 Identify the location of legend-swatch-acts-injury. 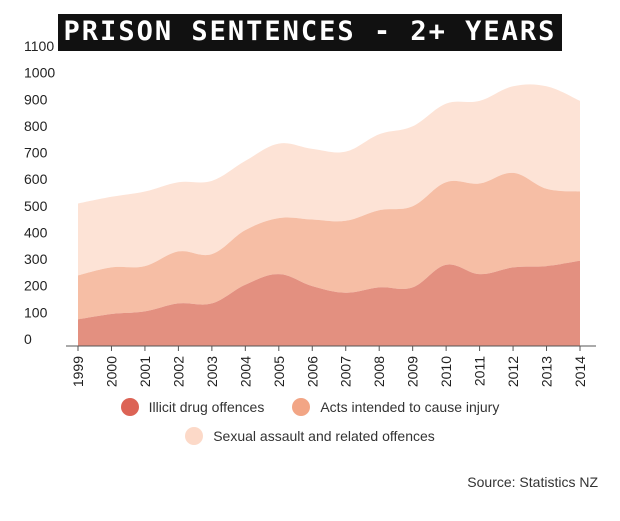
(301, 407).